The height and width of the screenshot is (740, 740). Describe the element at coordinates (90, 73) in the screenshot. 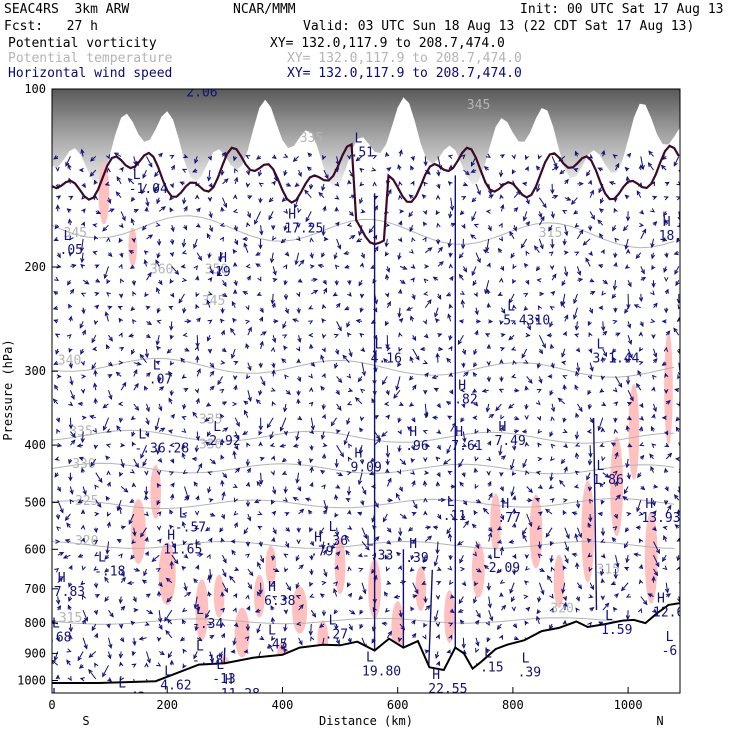

I see `legend-horizontal-wind-speed: Horizontal wind speed` at that location.